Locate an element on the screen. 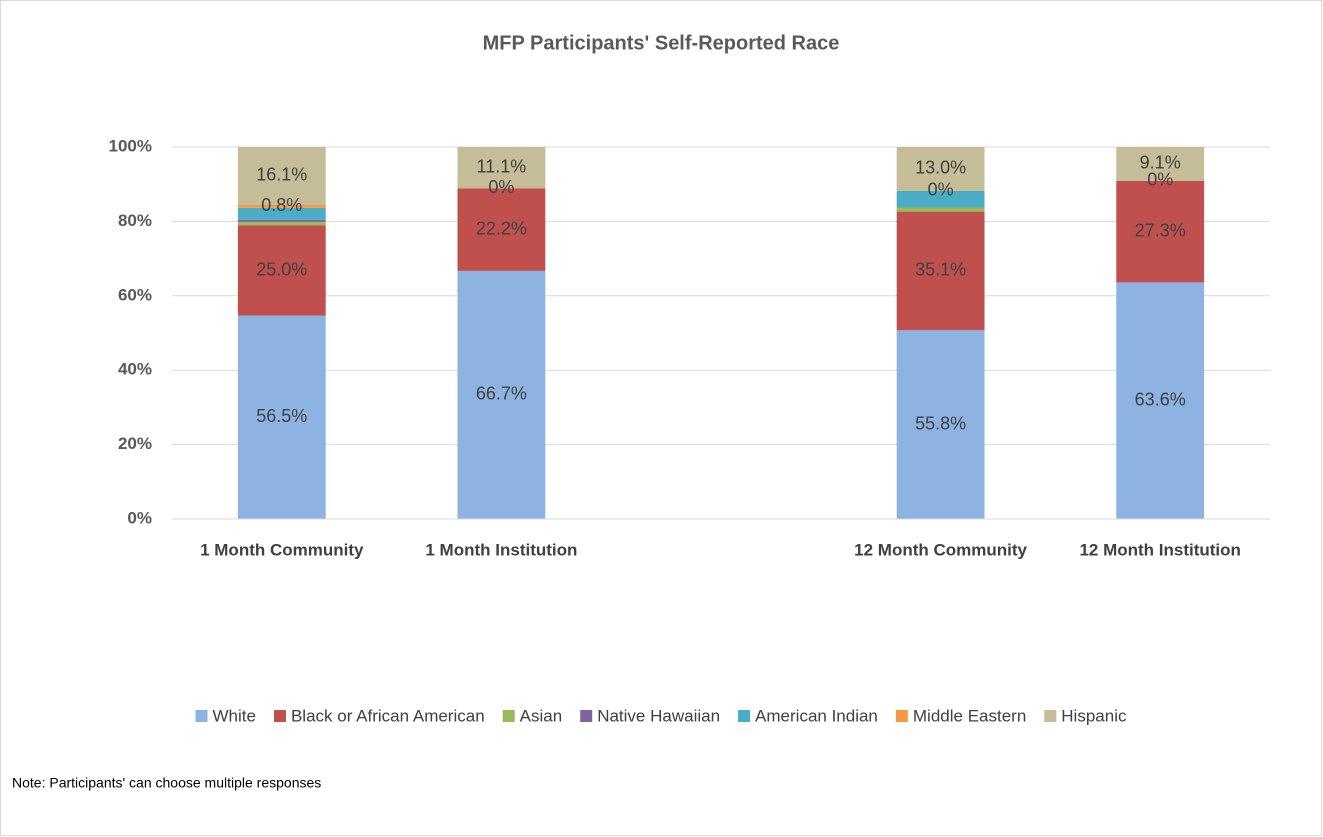 The image size is (1323, 837). legend-label: Black or African American is located at coordinates (388, 715).